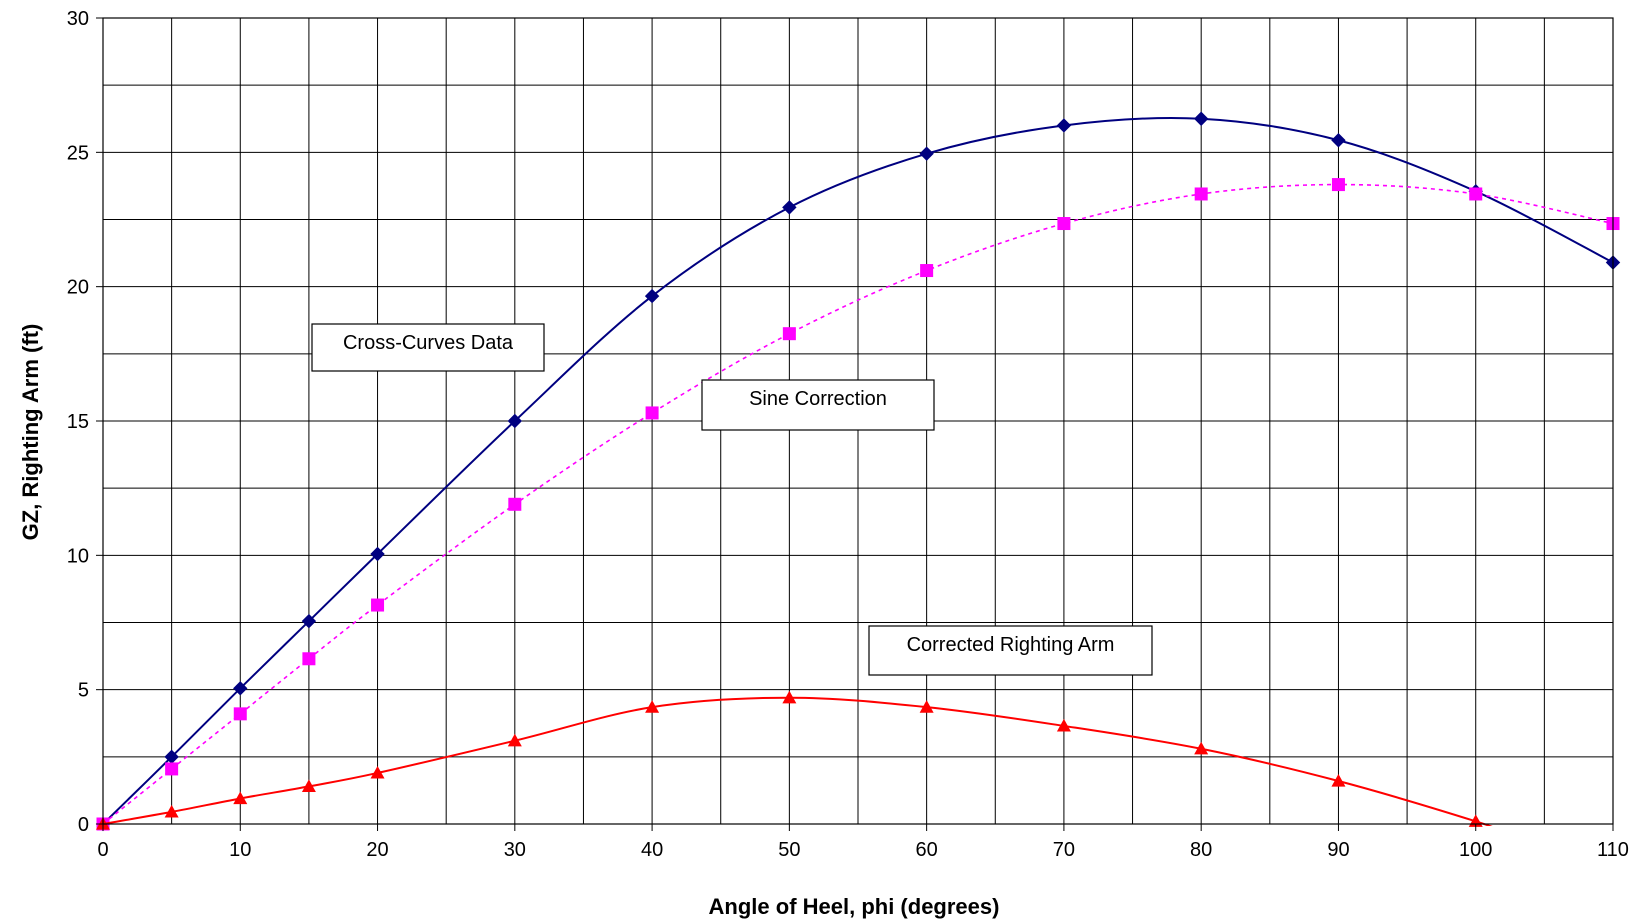  I want to click on annotation-label: Cross-Curves Data, so click(428, 343).